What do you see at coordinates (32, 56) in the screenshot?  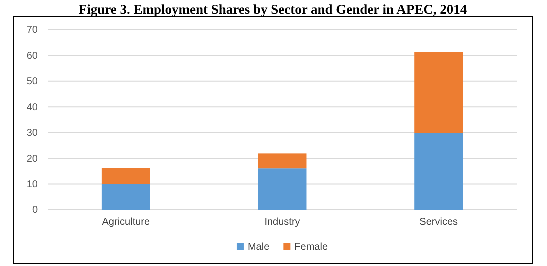 I see `y-tick-label: 60` at bounding box center [32, 56].